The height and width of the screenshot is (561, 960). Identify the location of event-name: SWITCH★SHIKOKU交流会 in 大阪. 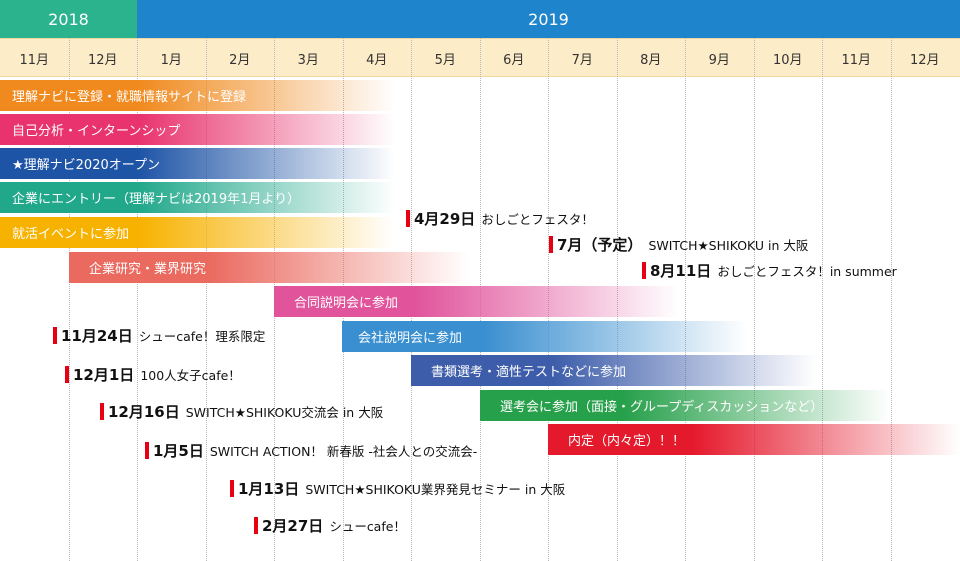
(284, 412).